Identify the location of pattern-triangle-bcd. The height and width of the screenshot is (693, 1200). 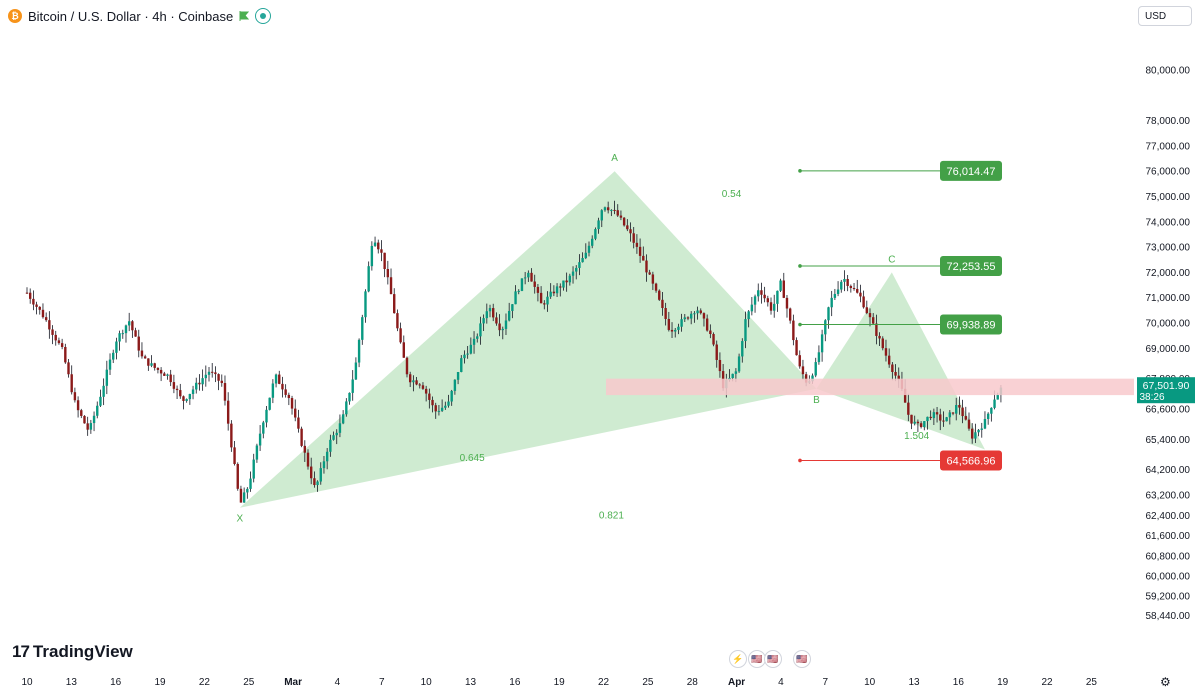
(900, 361).